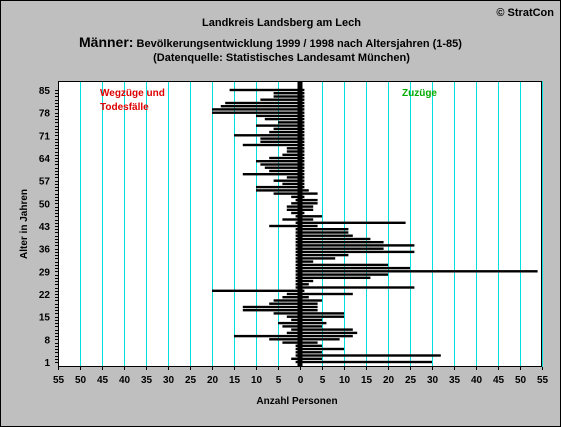 The image size is (561, 427). Describe the element at coordinates (419, 93) in the screenshot. I see `right-annotation: Zuzüge` at that location.